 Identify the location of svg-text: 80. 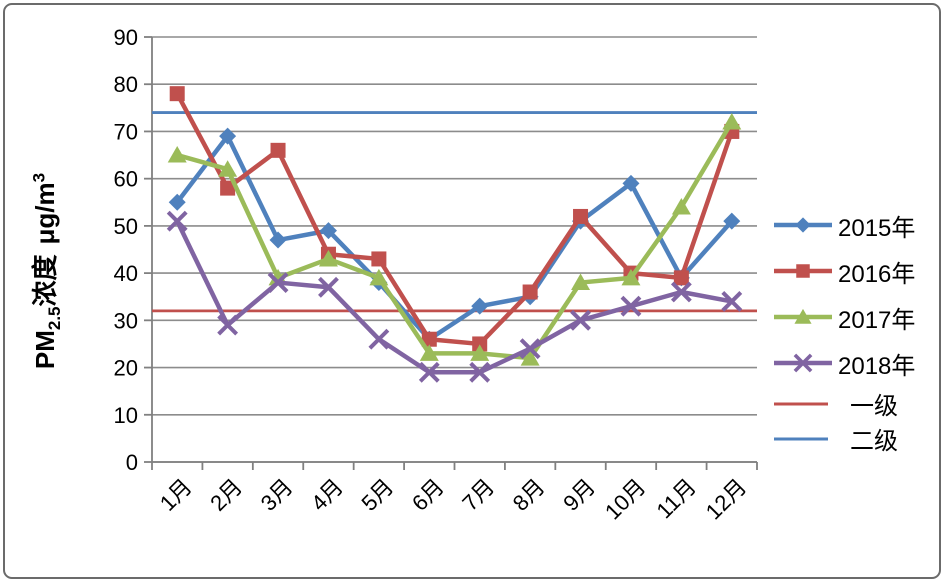
(126, 84).